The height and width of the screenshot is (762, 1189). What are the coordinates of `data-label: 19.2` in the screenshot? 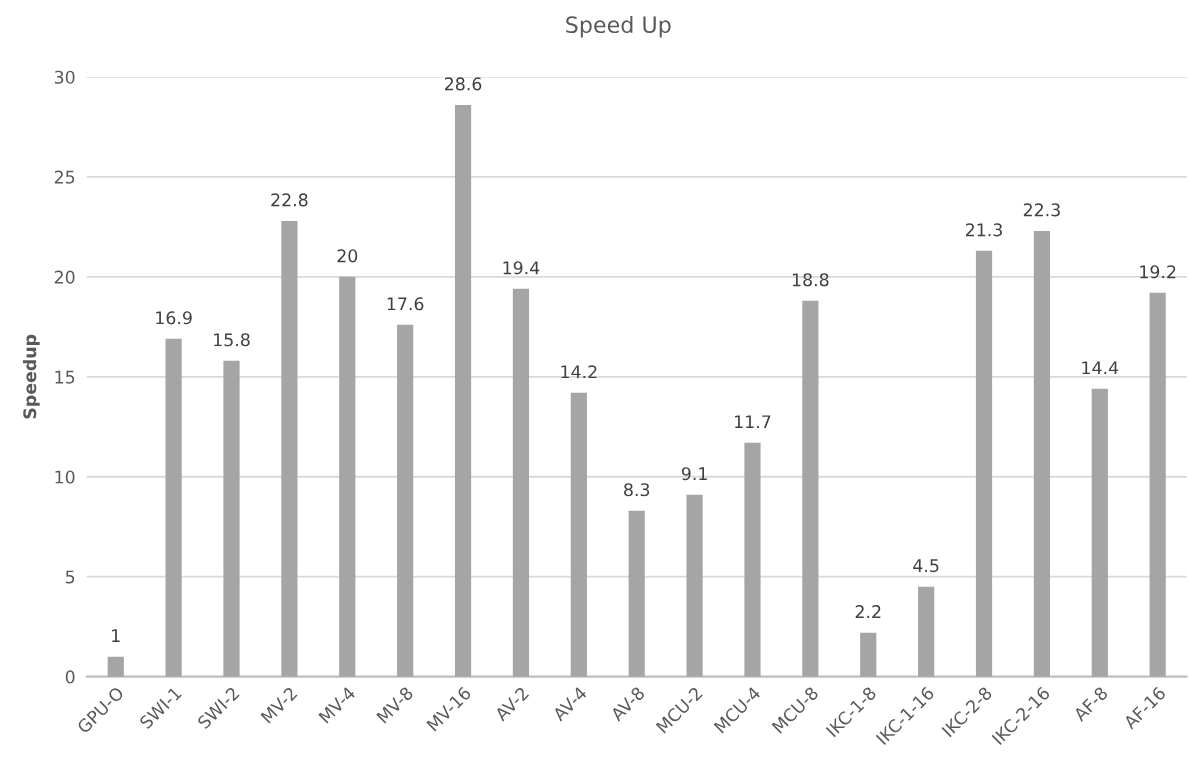 It's located at (1158, 272).